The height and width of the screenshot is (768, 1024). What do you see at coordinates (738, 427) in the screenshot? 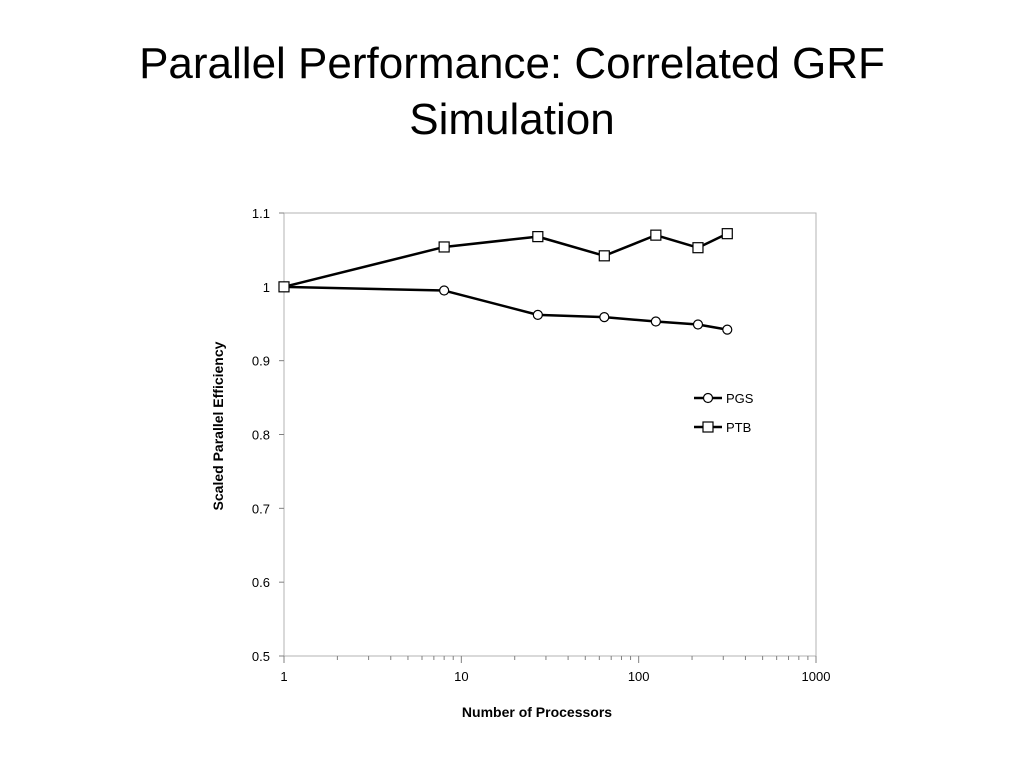
I see `legend-ptb-label: PTB` at bounding box center [738, 427].